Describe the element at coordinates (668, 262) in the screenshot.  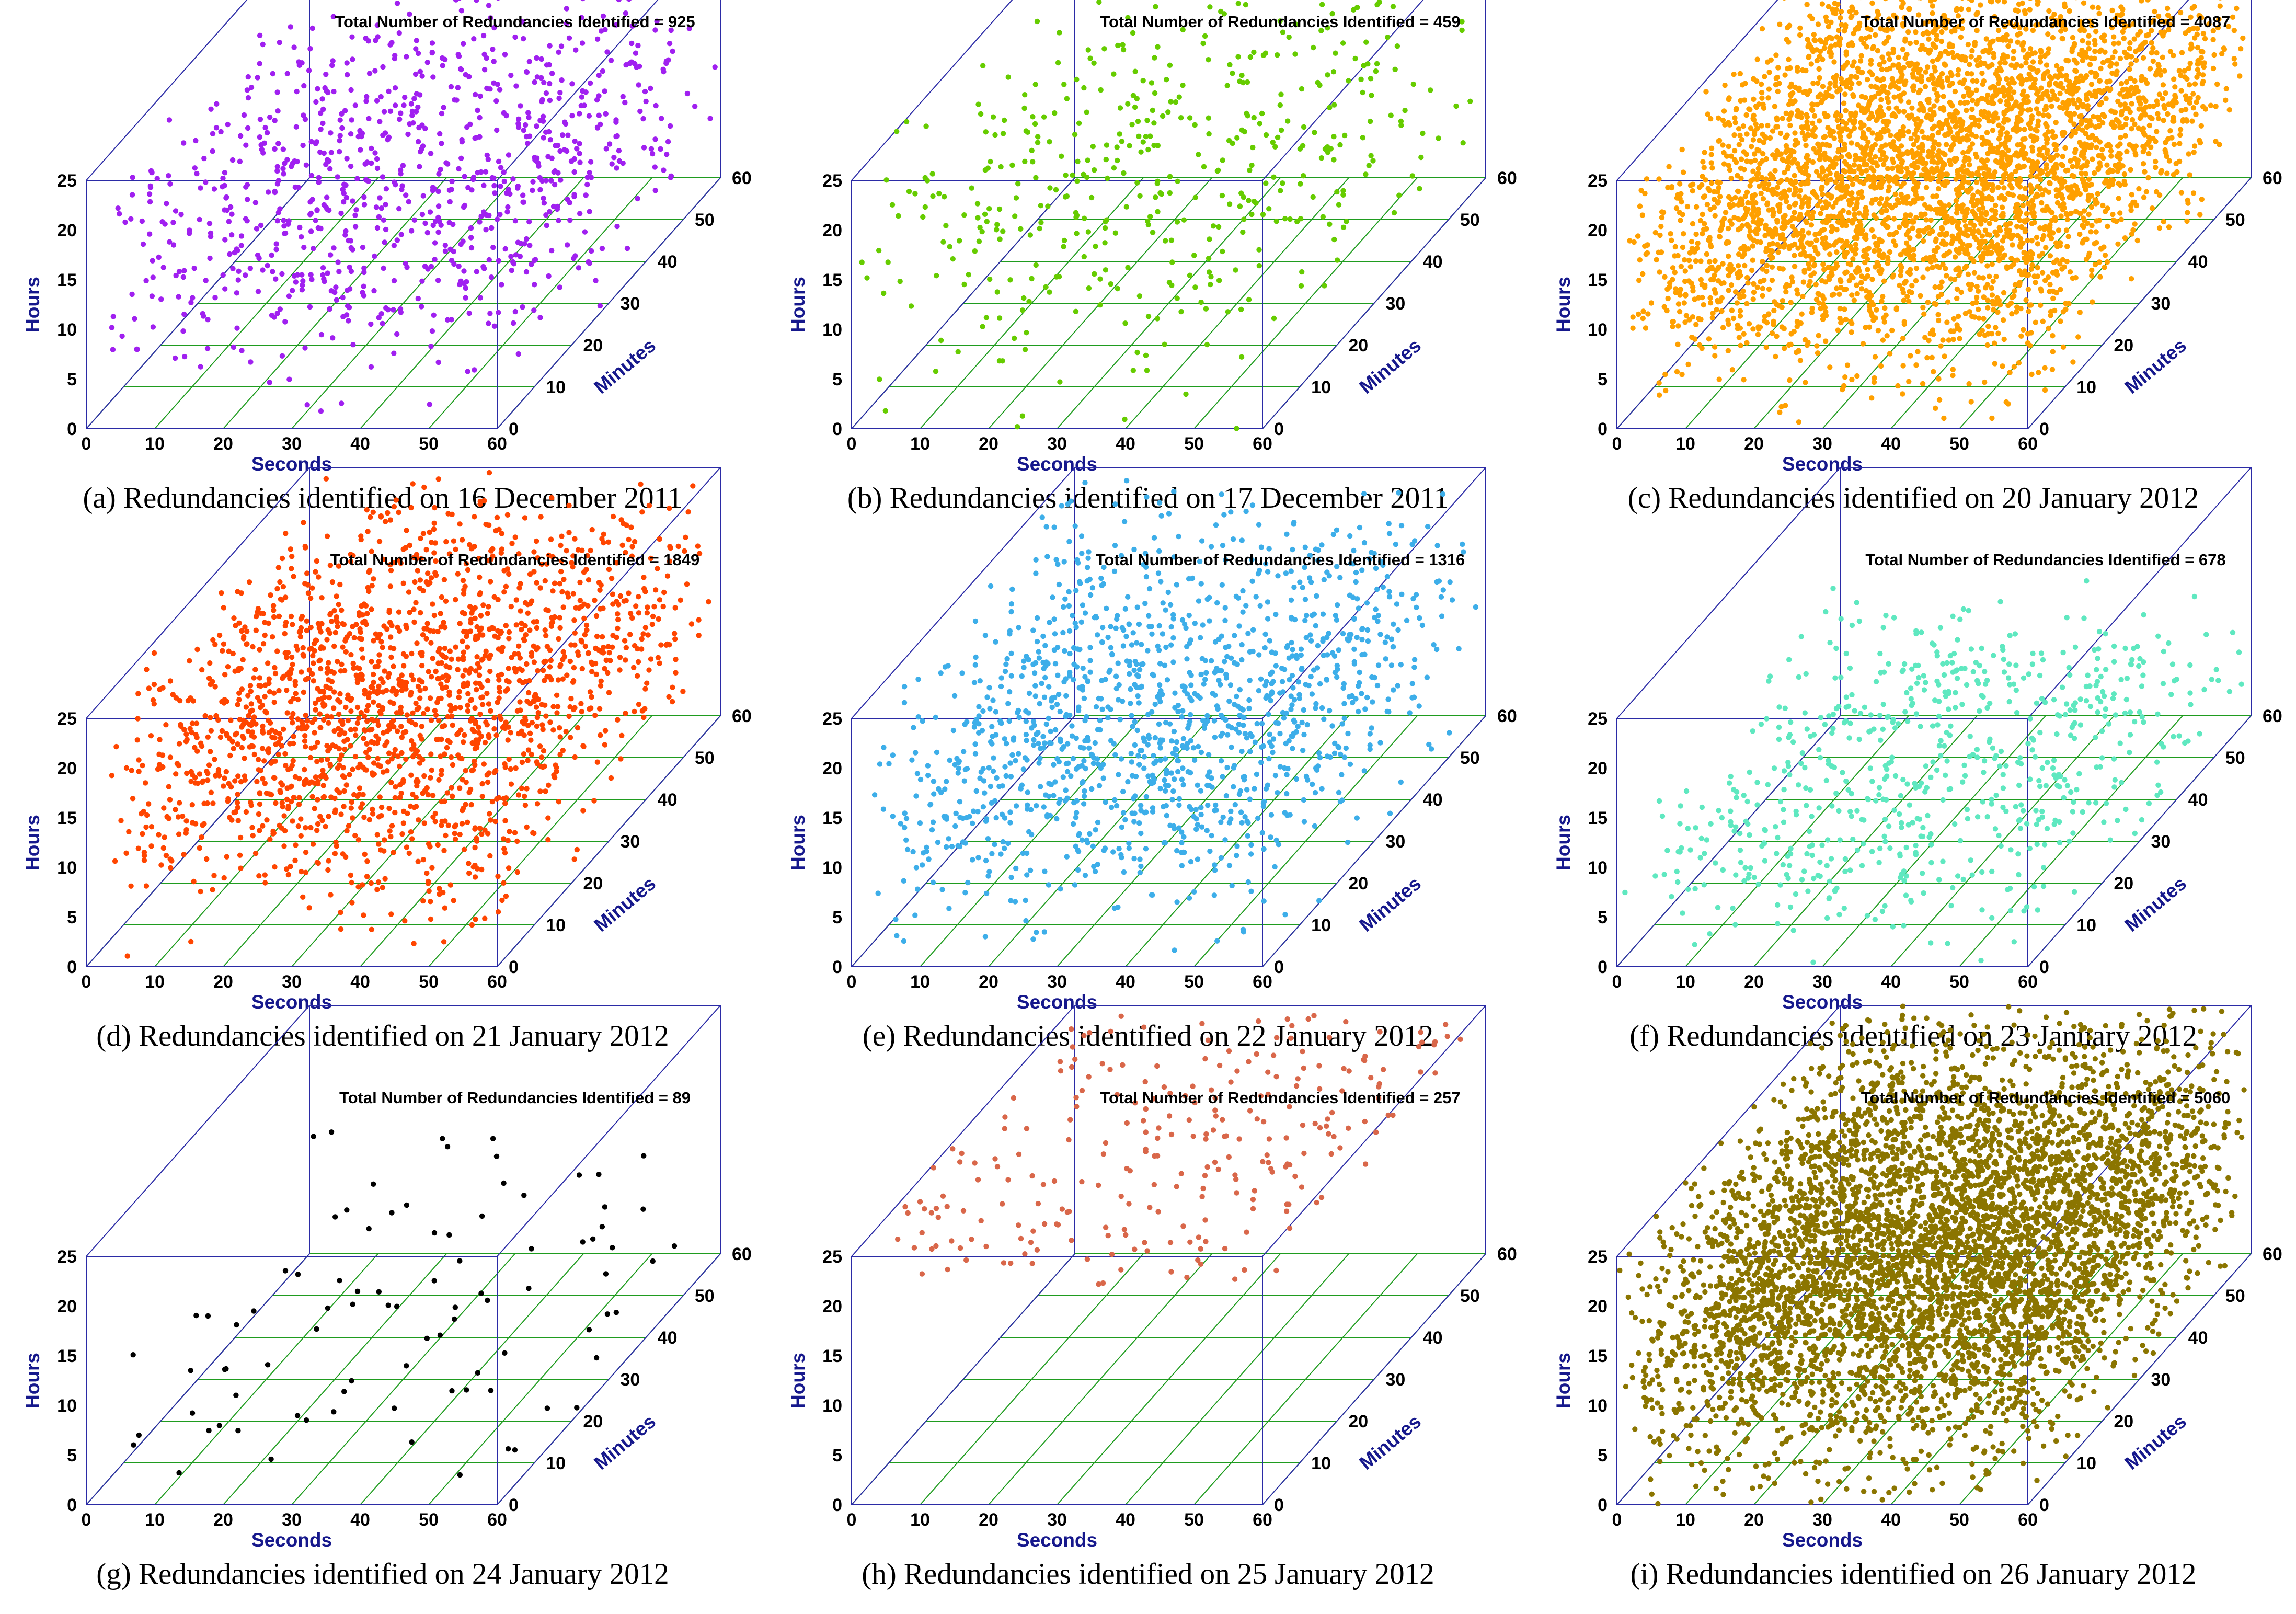
I see `y-tick-label: 40` at that location.